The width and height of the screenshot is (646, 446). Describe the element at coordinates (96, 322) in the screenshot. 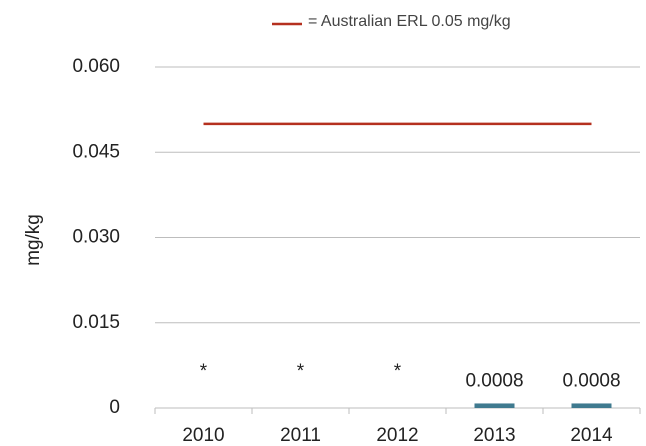

I see `y-tick-label: 0.015` at that location.